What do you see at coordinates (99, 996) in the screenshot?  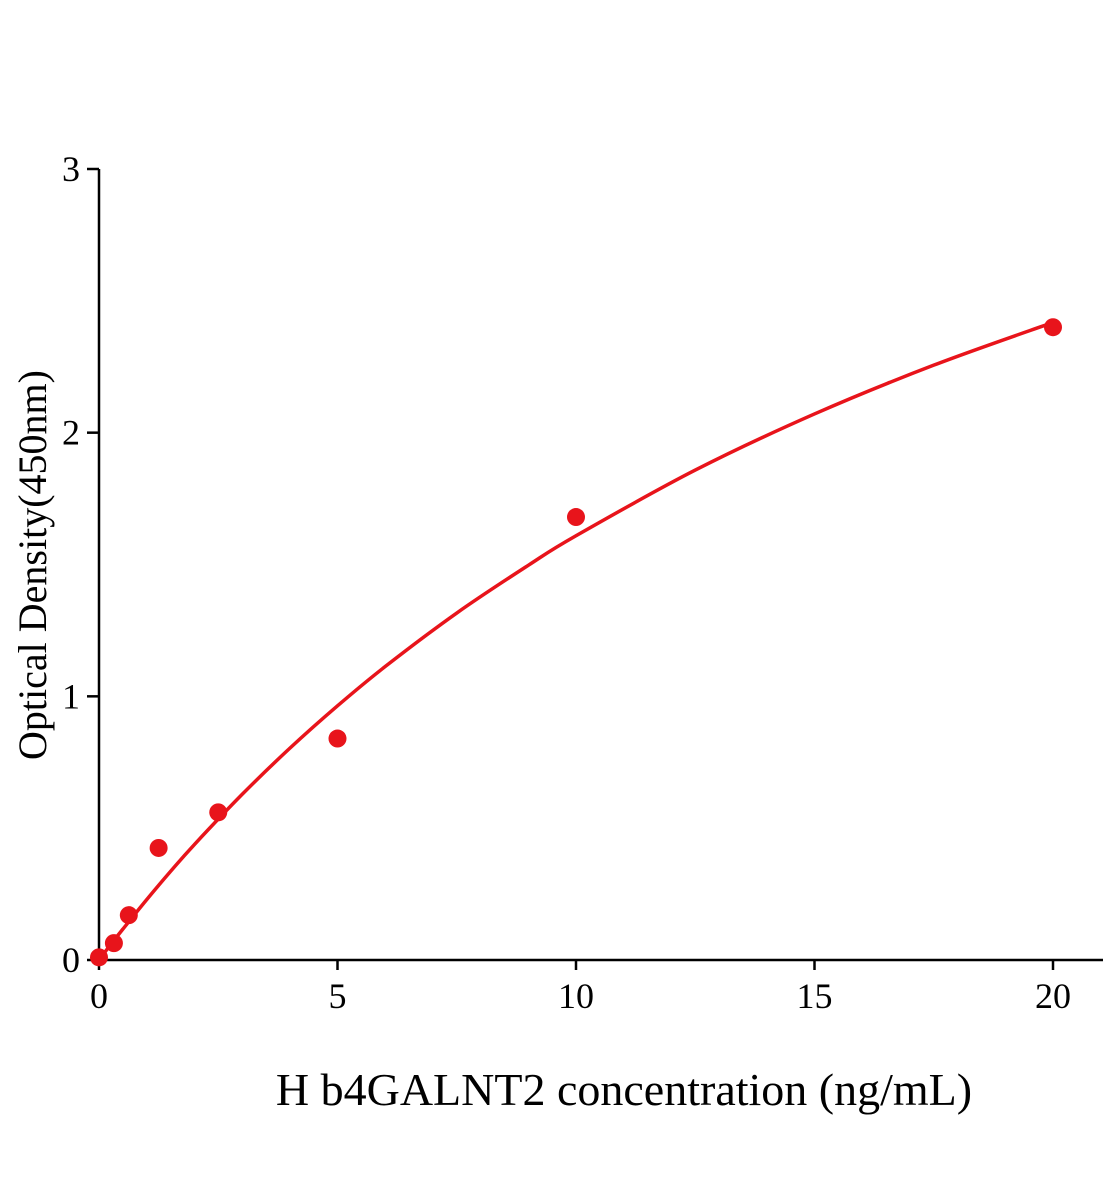 I see `x-tick-label: 0` at bounding box center [99, 996].